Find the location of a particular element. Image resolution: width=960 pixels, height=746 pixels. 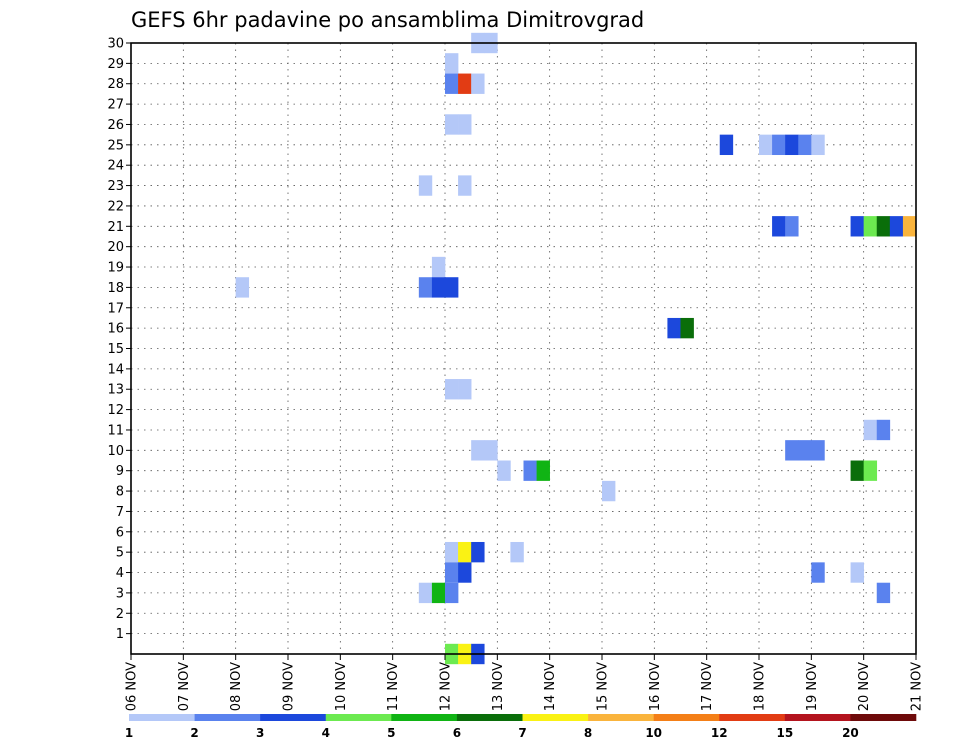

x-tick-label: 09 NOV is located at coordinates (289, 686).